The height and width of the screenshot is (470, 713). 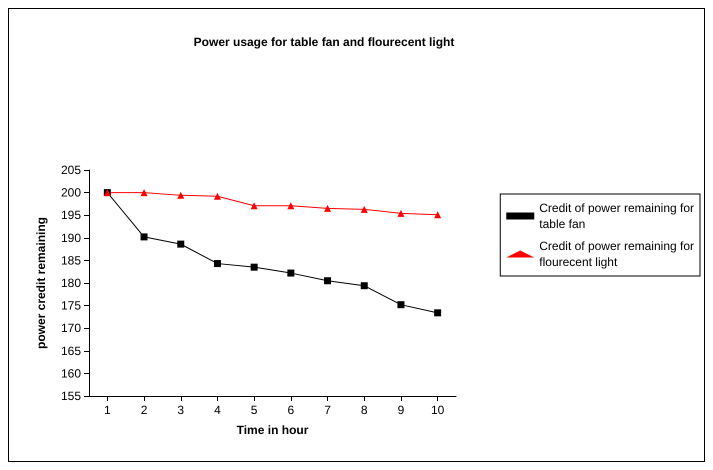 What do you see at coordinates (71, 260) in the screenshot?
I see `y-tick-label: 185` at bounding box center [71, 260].